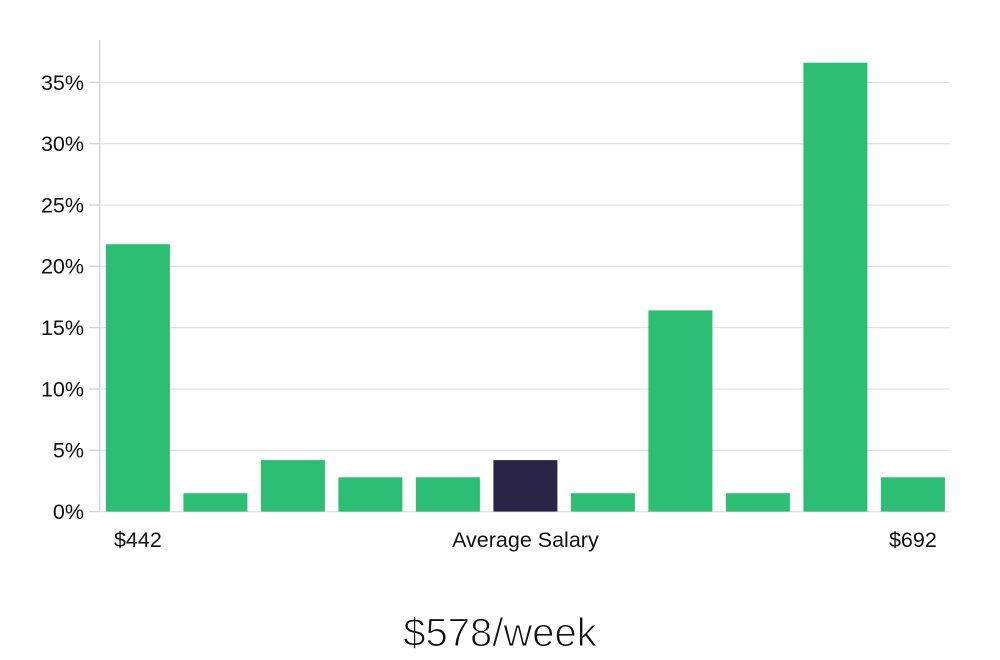 The image size is (1000, 660). What do you see at coordinates (68, 512) in the screenshot?
I see `svg-text: 0%` at bounding box center [68, 512].